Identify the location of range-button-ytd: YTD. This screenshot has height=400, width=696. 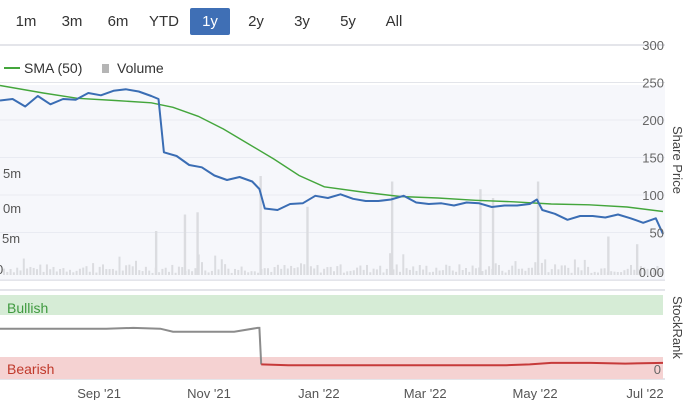
(164, 21).